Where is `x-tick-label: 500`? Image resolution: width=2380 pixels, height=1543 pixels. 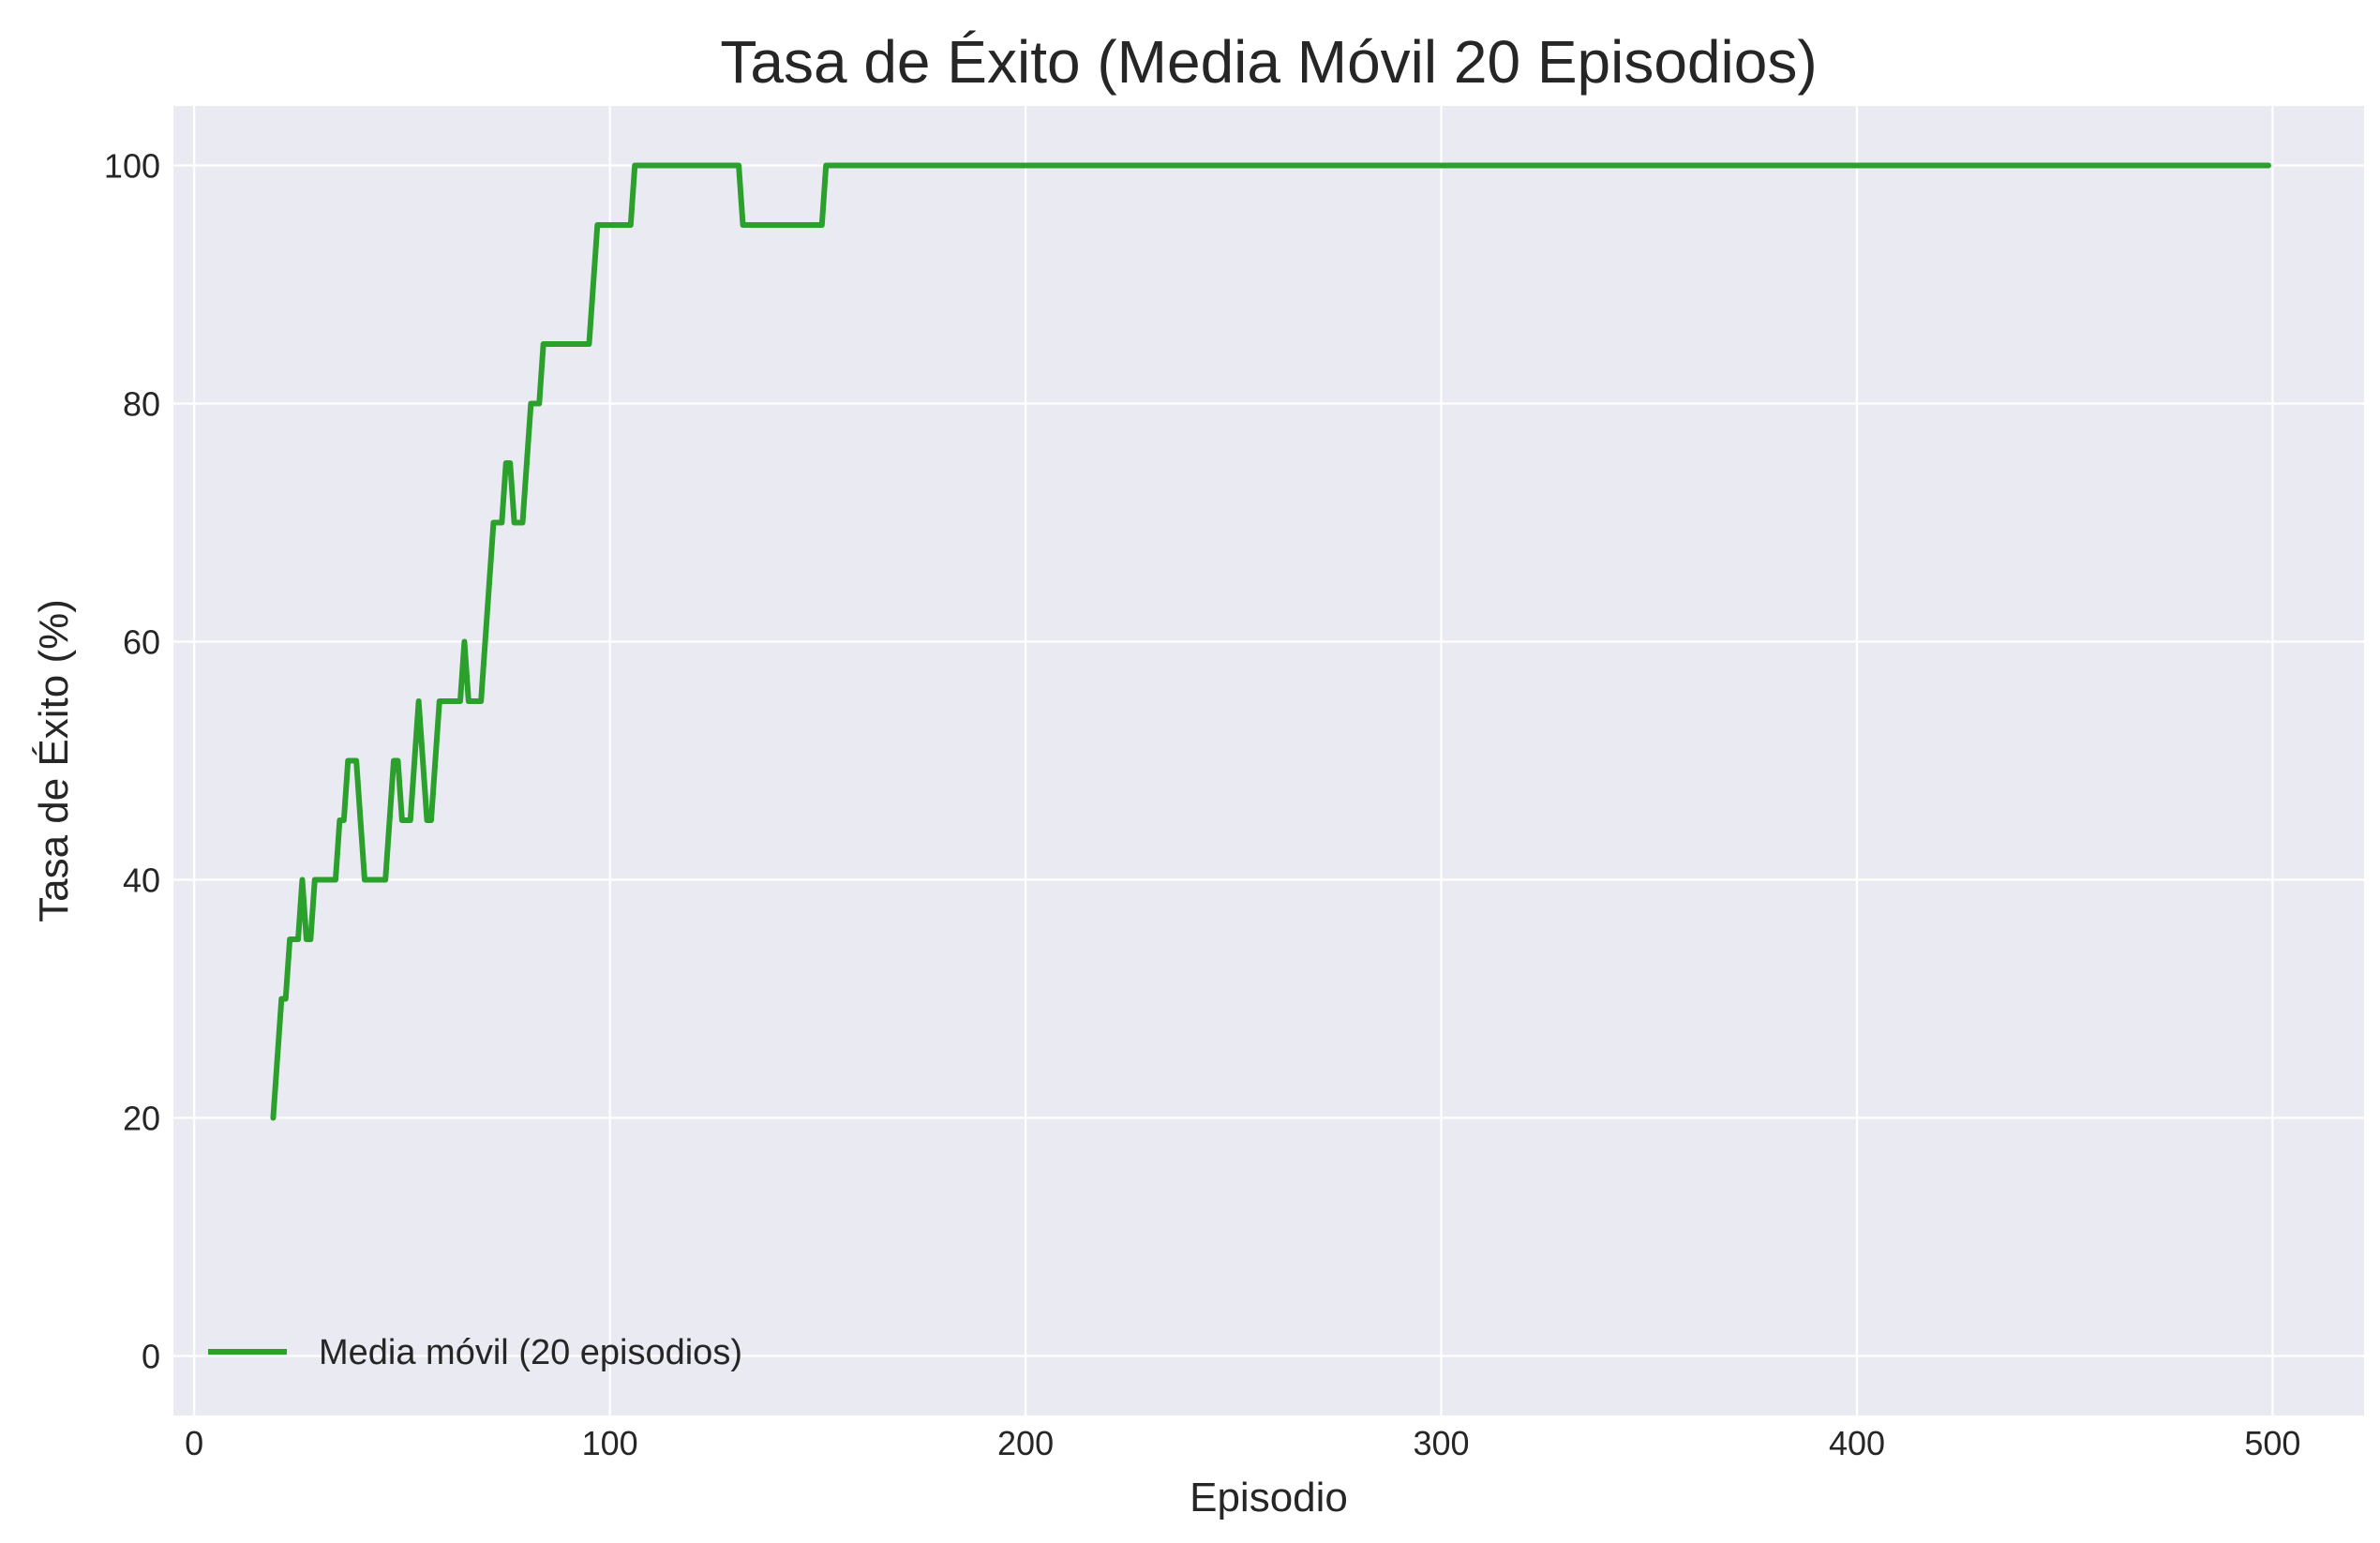 x-tick-label: 500 is located at coordinates (2272, 1443).